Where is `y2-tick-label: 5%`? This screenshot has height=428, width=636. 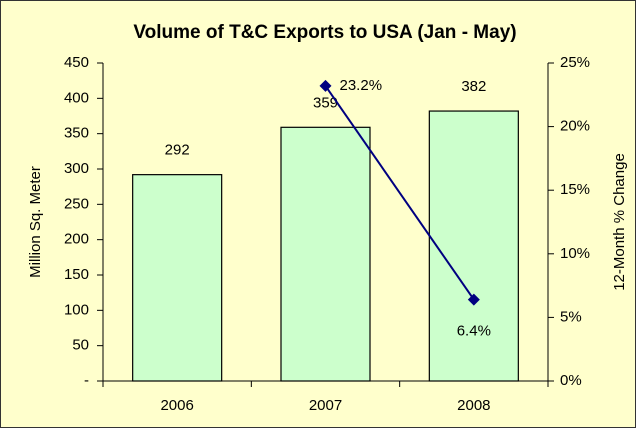 y2-tick-label: 5% is located at coordinates (571, 316).